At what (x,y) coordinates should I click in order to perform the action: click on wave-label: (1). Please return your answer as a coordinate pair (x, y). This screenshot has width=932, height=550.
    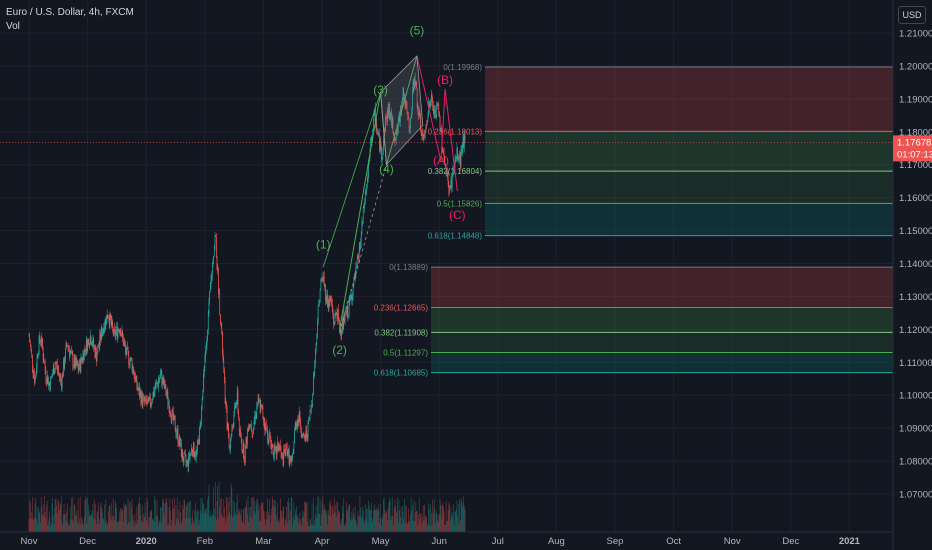
    Looking at the image, I should click on (323, 245).